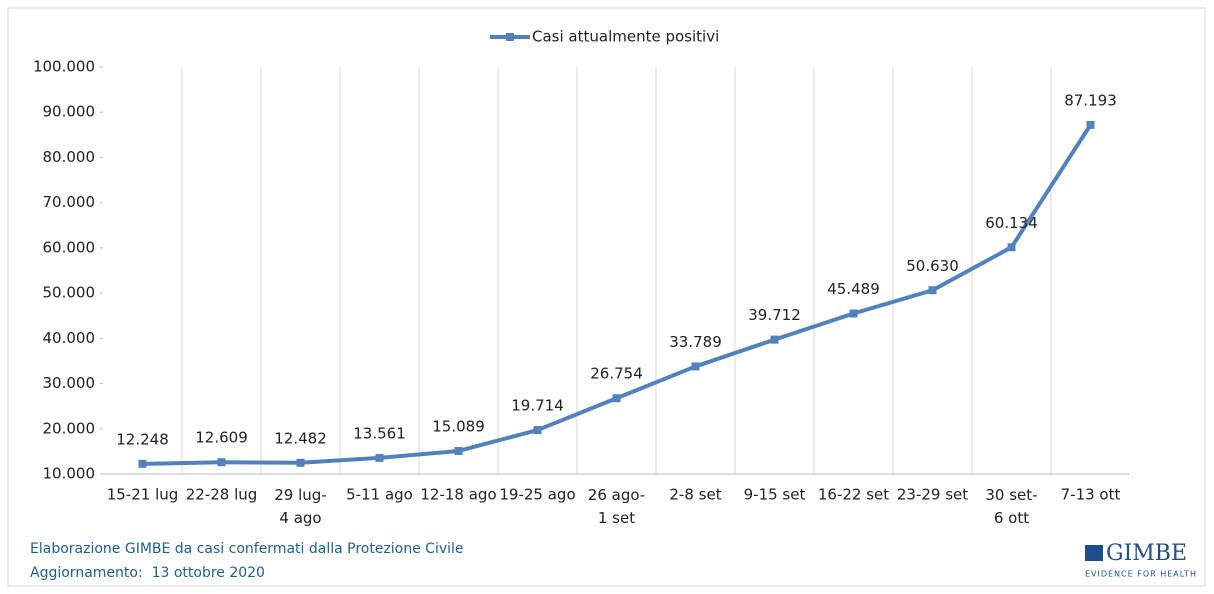 Image resolution: width=1214 pixels, height=594 pixels. Describe the element at coordinates (69, 293) in the screenshot. I see `y-tick-label: 50.000` at that location.